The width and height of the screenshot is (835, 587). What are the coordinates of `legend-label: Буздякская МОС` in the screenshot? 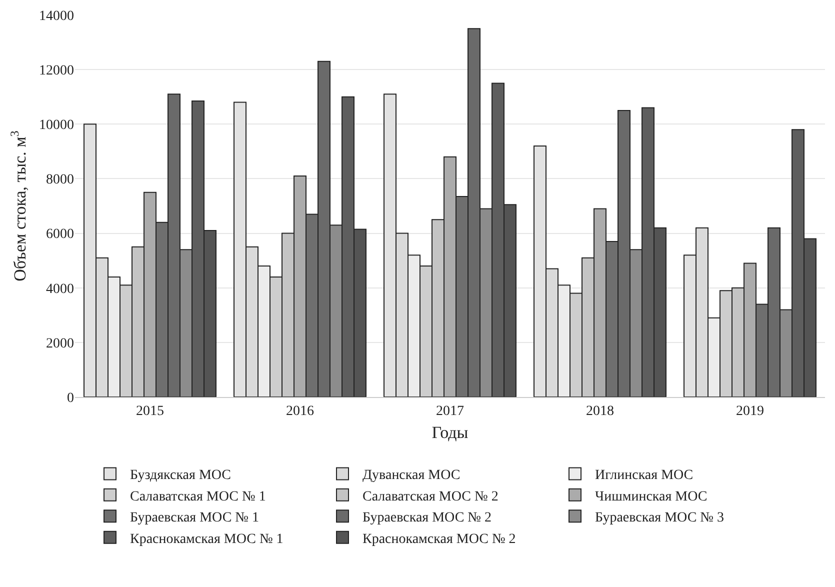 It's located at (181, 476).